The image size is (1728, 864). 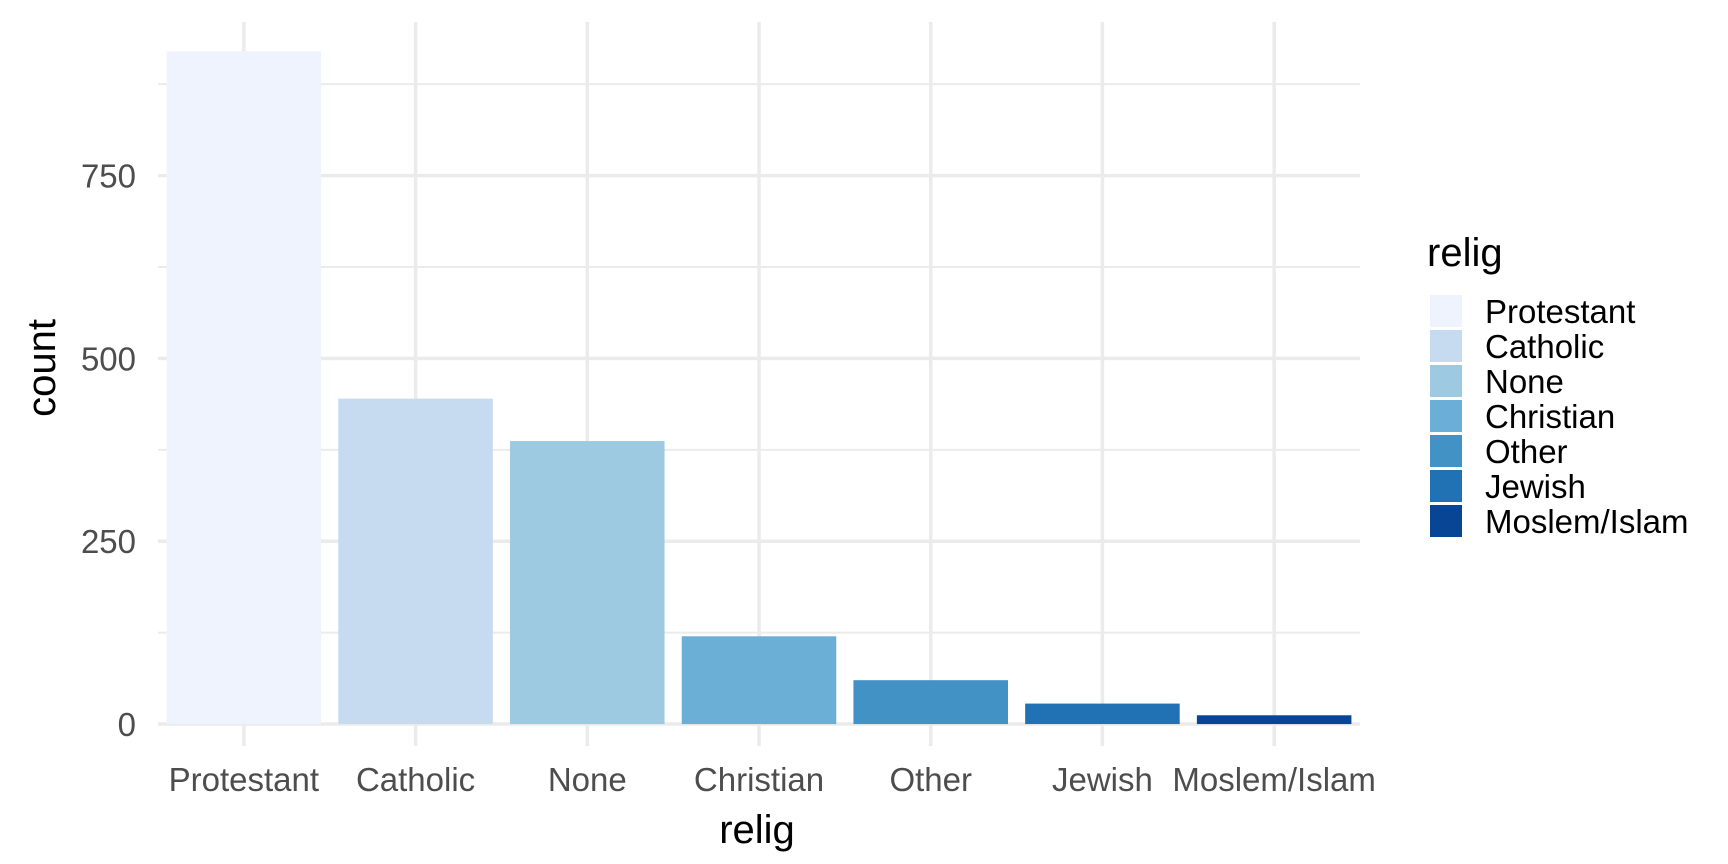 I want to click on legend-label: Jewish, so click(x=1535, y=486).